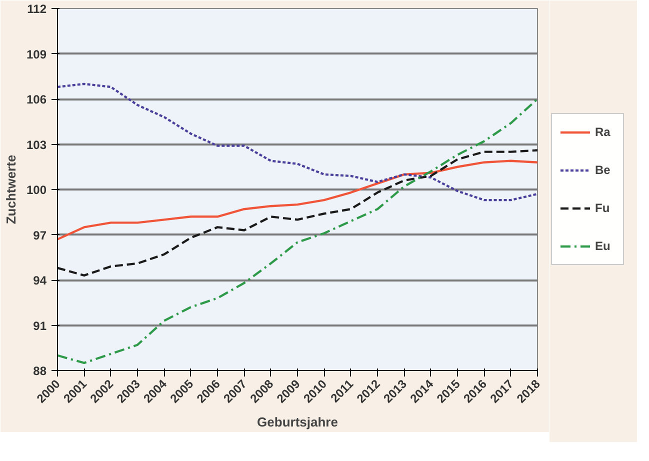 The image size is (649, 461). What do you see at coordinates (40, 235) in the screenshot?
I see `y-tick-label: 97` at bounding box center [40, 235].